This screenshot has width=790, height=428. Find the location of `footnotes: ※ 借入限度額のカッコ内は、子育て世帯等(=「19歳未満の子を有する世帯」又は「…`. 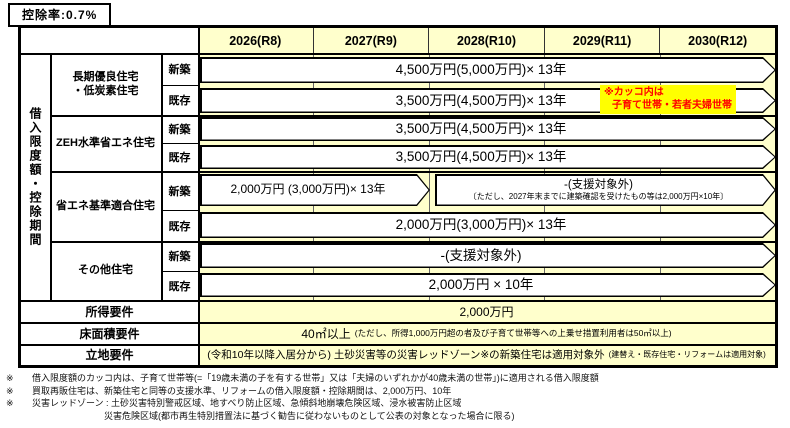

footnotes: ※ 借入限度額のカッコ内は、子育て世帯等(=「19歳未満の子を有する世帯」又は「… is located at coordinates (396, 397).